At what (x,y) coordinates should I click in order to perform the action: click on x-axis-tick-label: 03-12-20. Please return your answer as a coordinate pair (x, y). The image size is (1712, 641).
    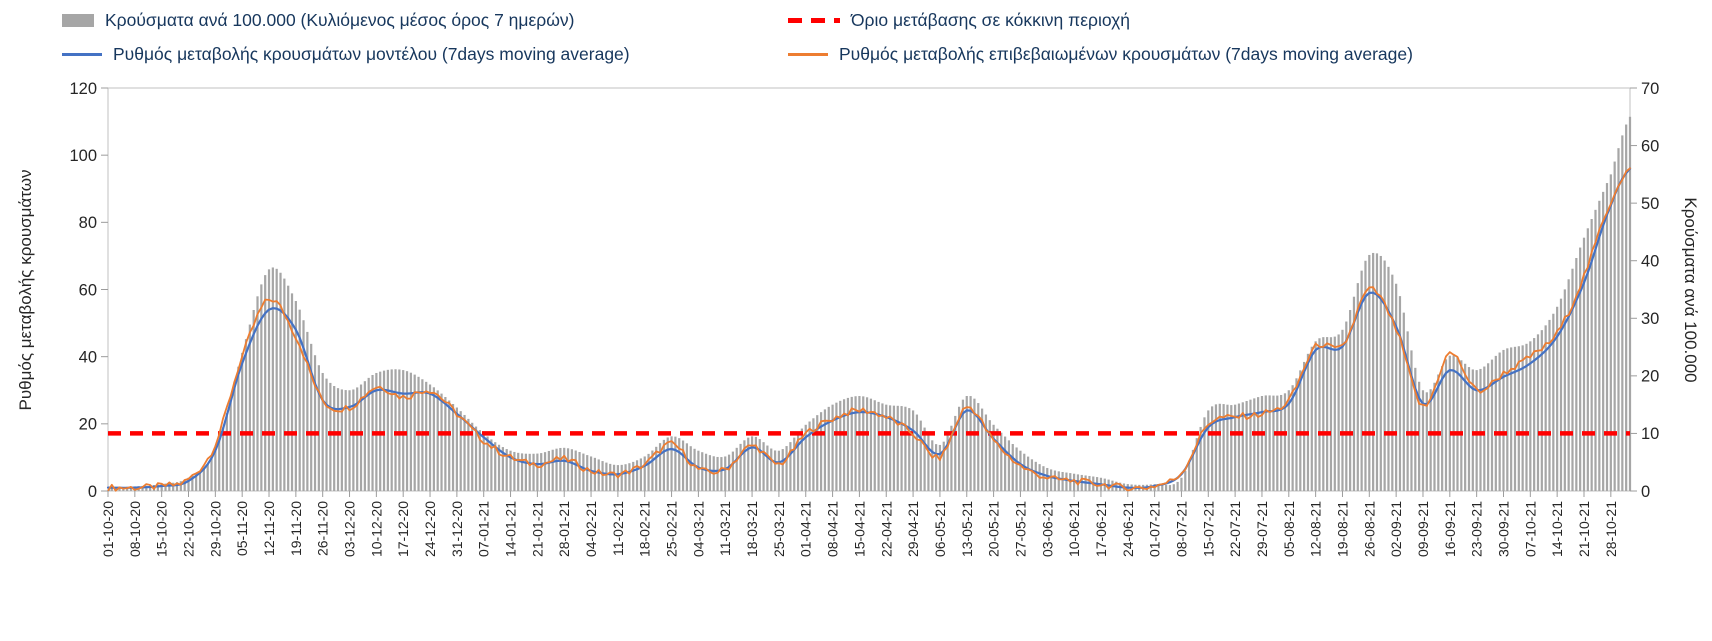
    Looking at the image, I should click on (350, 529).